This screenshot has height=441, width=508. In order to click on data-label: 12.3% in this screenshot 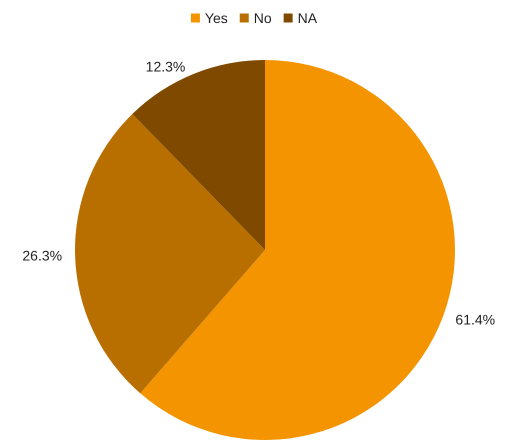, I will do `click(166, 66)`.